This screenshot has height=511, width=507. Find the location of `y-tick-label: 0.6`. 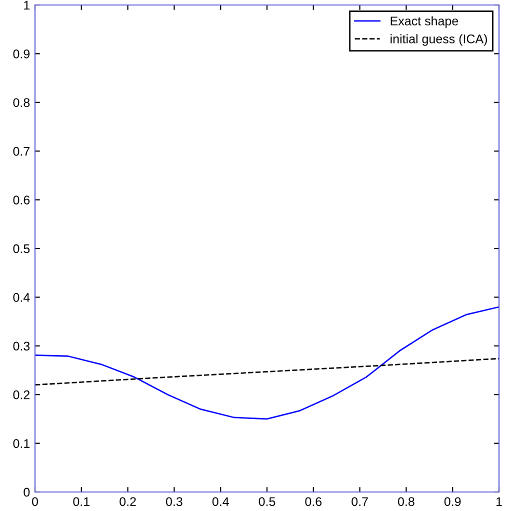

y-tick-label: 0.6 is located at coordinates (21, 200).